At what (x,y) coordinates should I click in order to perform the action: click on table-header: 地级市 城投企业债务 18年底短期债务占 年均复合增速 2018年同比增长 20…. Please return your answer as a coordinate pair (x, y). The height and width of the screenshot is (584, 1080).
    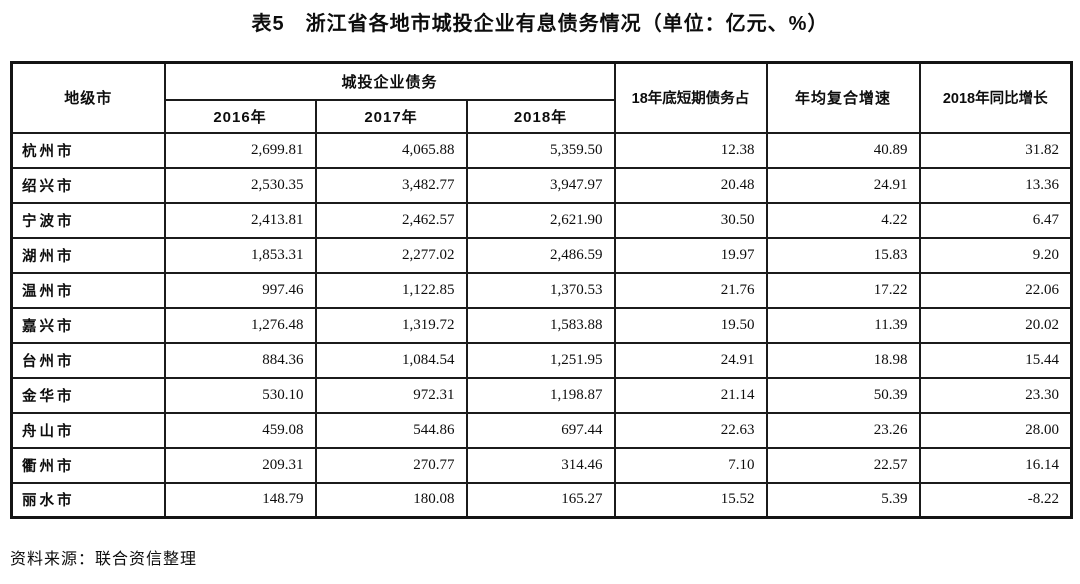
    Looking at the image, I should click on (541, 97).